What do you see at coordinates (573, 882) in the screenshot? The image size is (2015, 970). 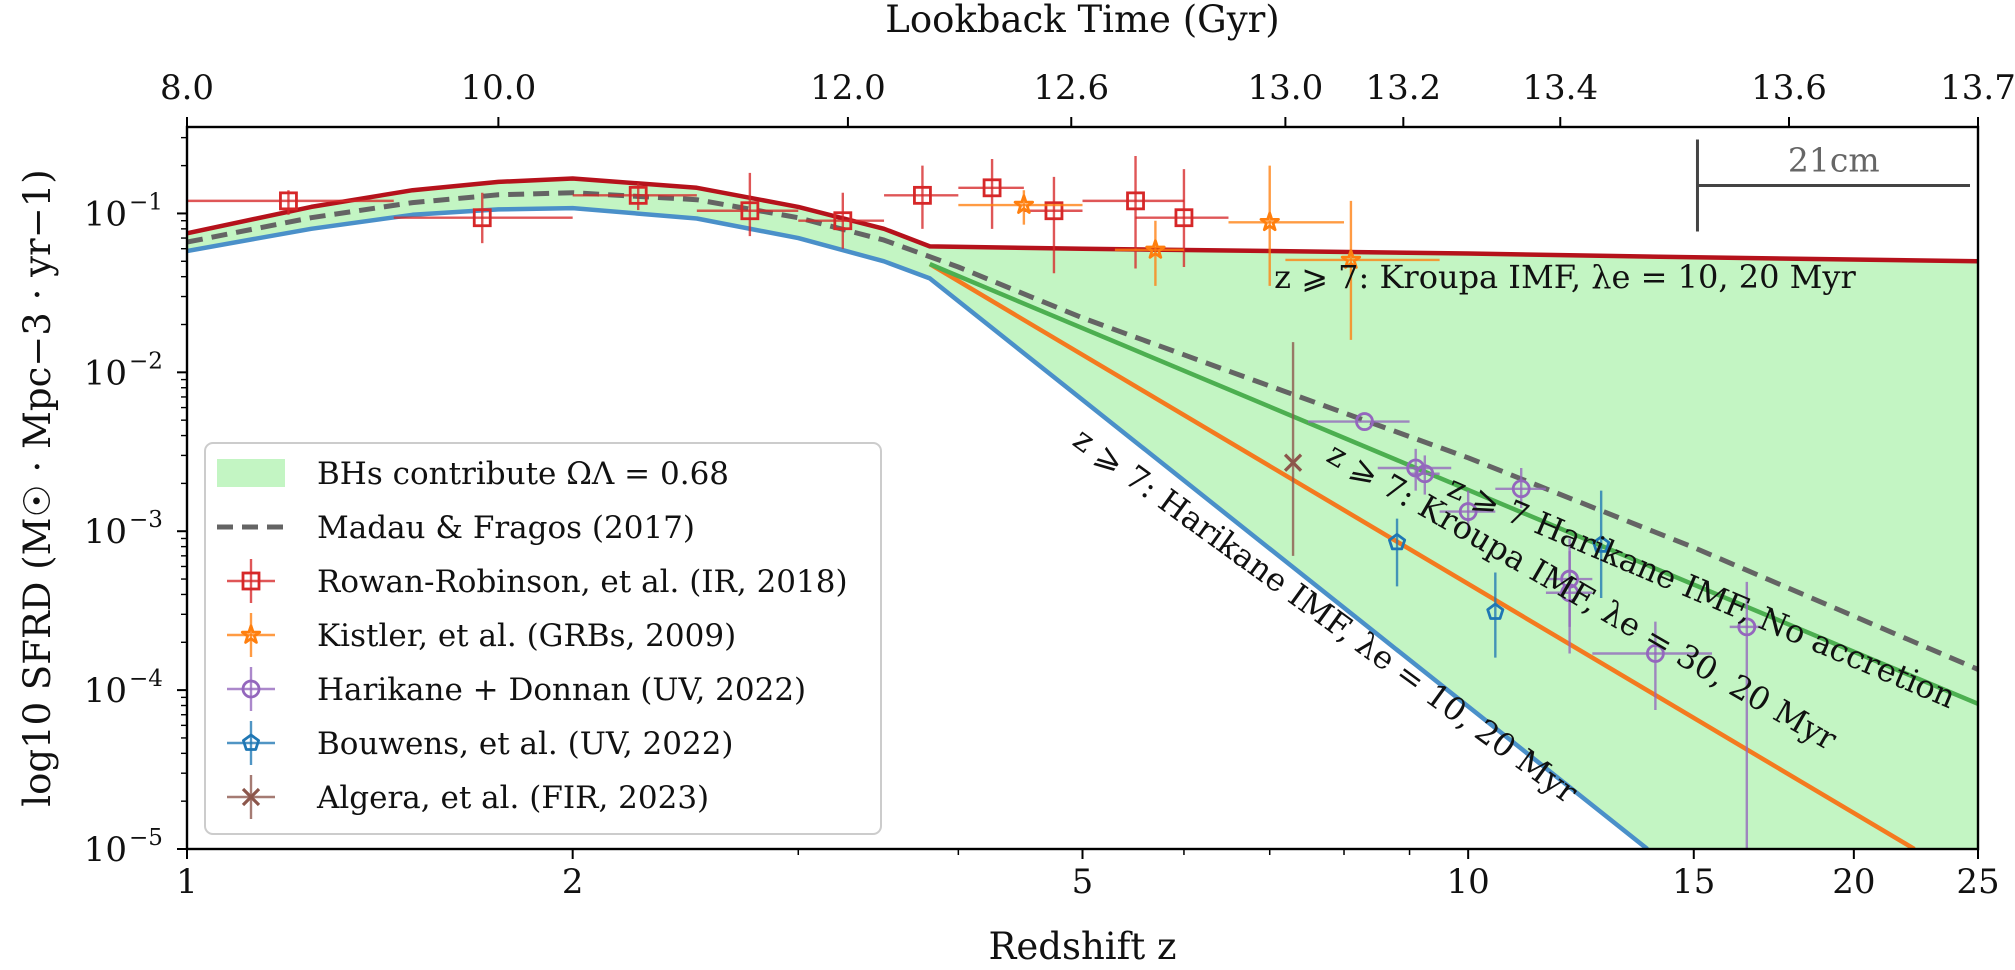 I see `x-tick-label-1: 2` at bounding box center [573, 882].